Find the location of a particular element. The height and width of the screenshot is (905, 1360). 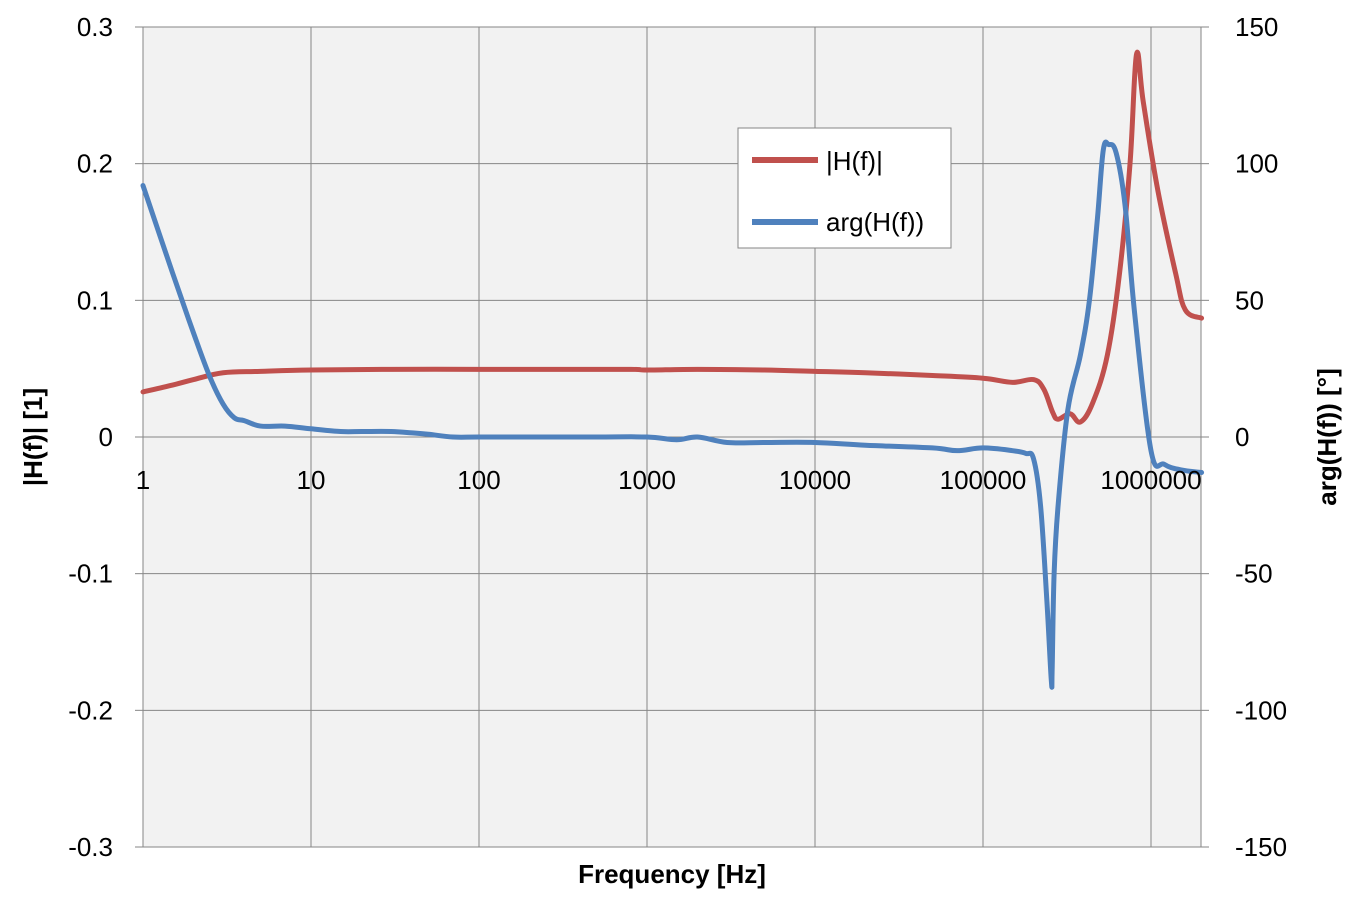

y-left-tick-label: 0.1 is located at coordinates (95, 300).